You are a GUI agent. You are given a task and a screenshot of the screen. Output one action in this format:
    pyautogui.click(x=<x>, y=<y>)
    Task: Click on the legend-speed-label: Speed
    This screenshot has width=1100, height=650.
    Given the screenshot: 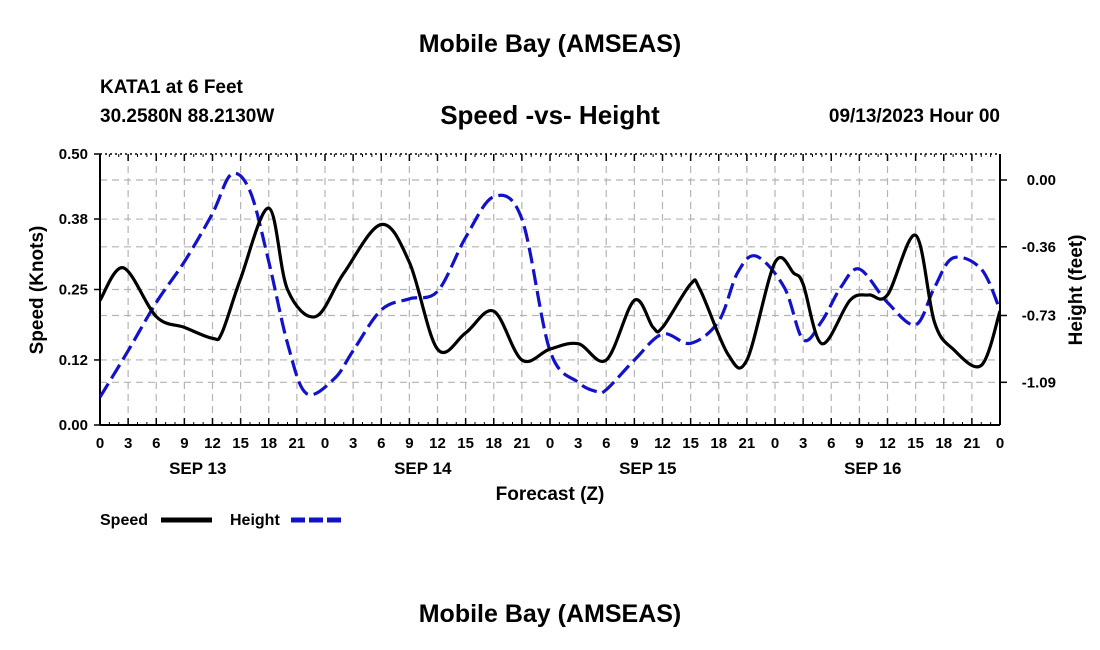 What is the action you would take?
    pyautogui.click(x=124, y=520)
    